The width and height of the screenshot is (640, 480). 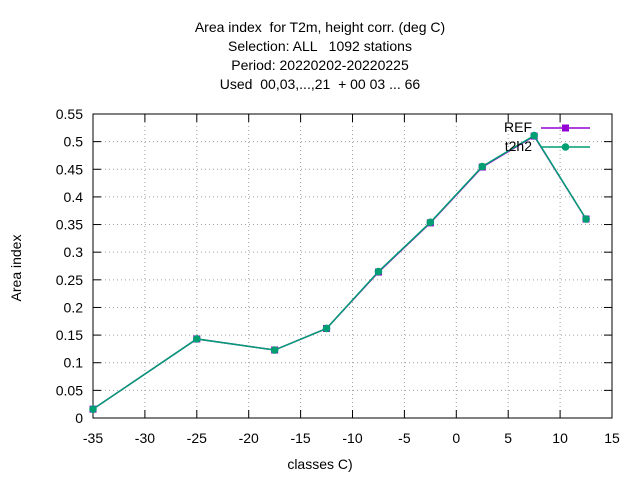 I want to click on x-tick-label: -35, so click(x=93, y=438).